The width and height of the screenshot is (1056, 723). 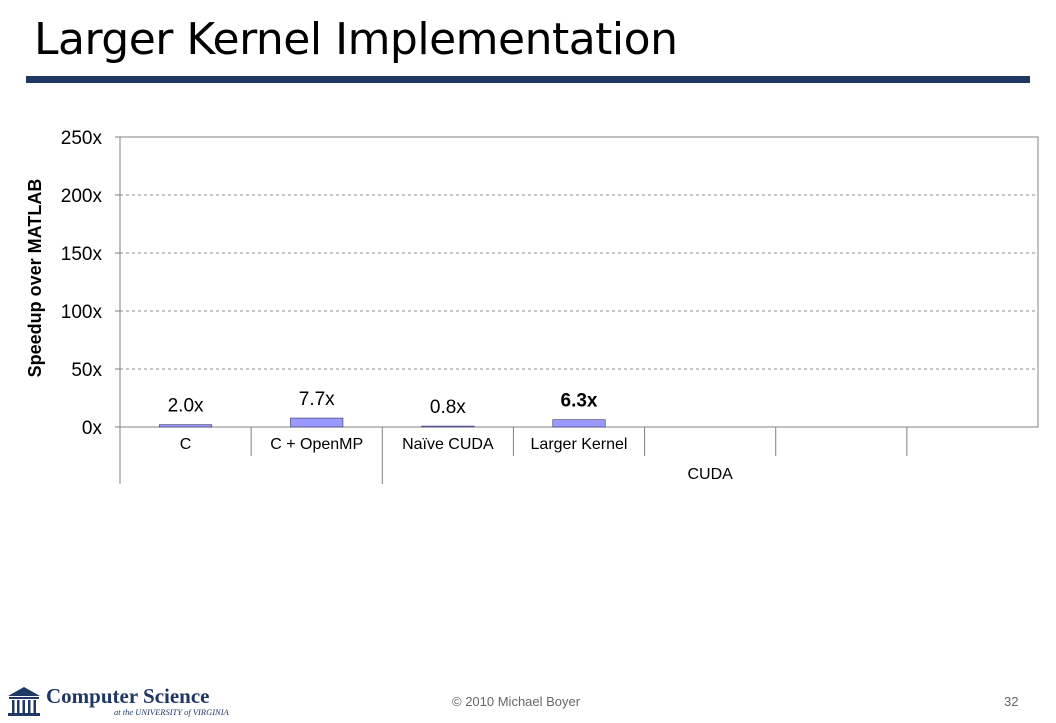 I want to click on bars, so click(x=382, y=422).